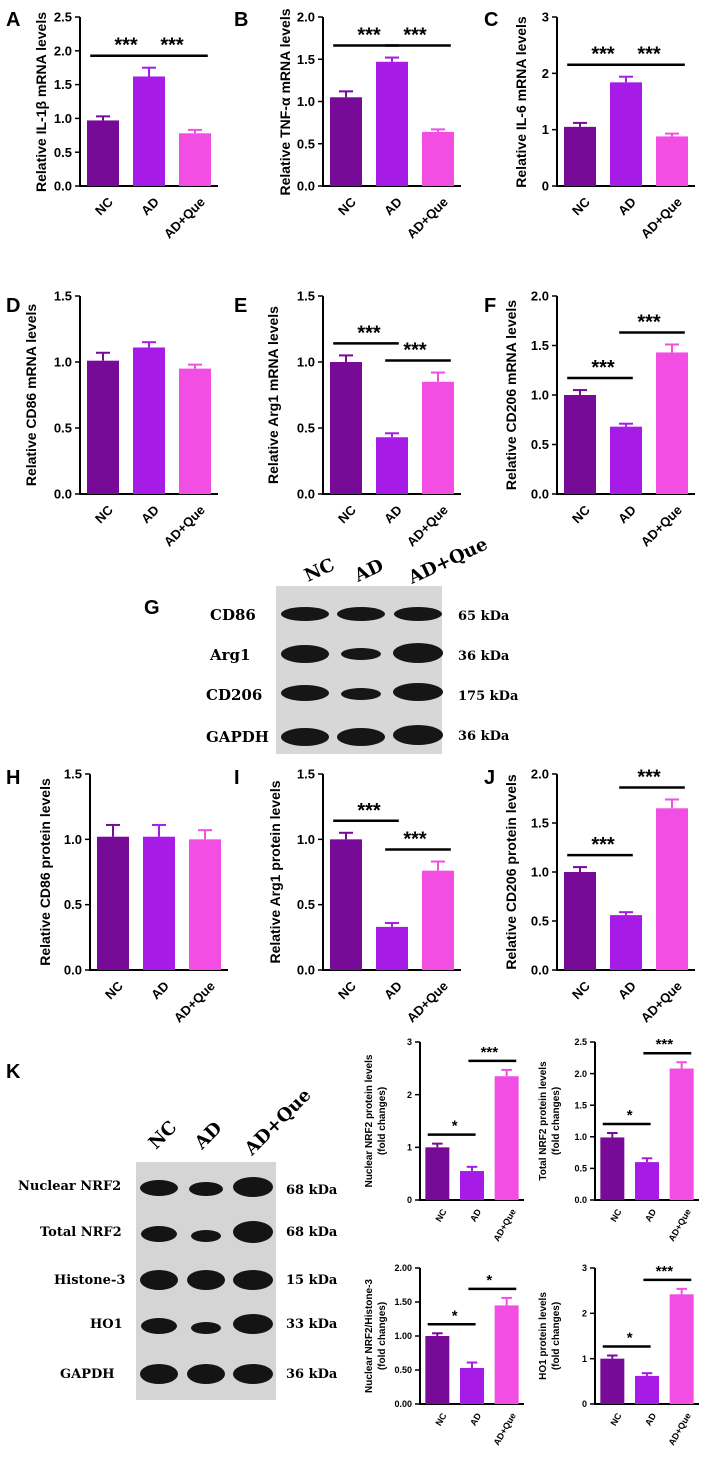 The height and width of the screenshot is (1464, 720). I want to click on y-axis-label: Relative CD206 mRNA levels, so click(511, 395).